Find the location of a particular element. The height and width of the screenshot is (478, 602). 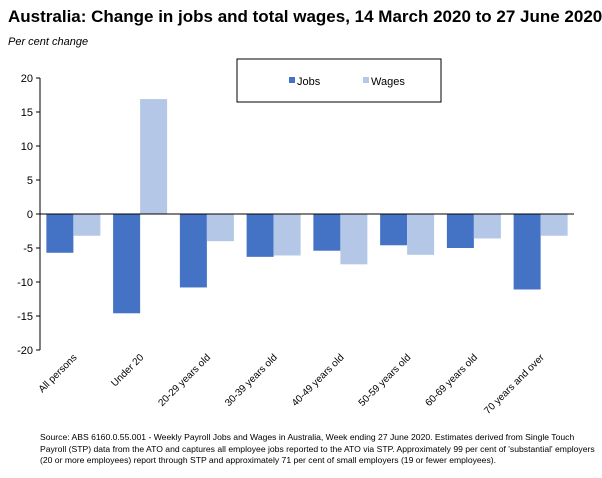

legend-label-jobs: Jobs is located at coordinates (309, 82).